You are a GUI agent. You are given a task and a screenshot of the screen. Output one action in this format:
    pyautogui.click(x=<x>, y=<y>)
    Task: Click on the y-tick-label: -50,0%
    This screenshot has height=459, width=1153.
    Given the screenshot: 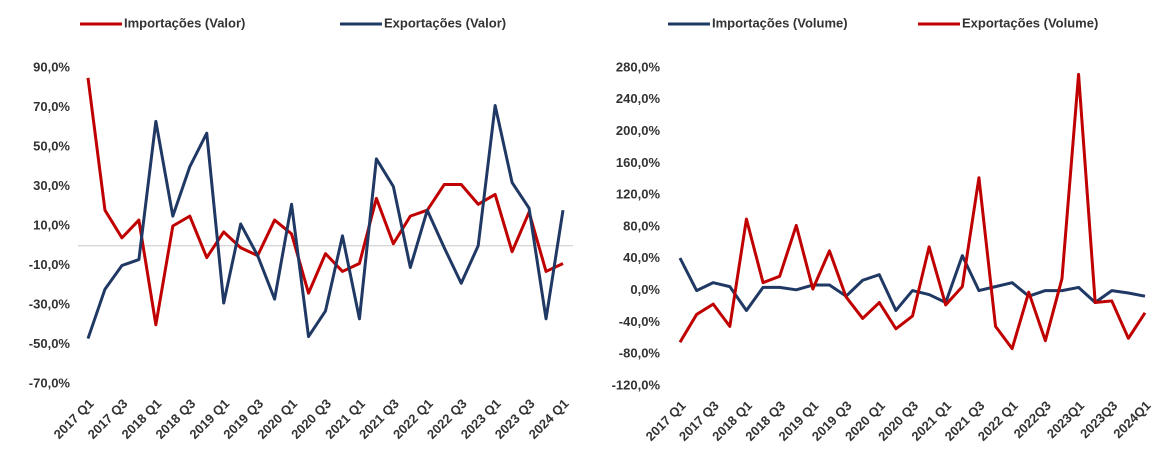 What is the action you would take?
    pyautogui.click(x=50, y=343)
    